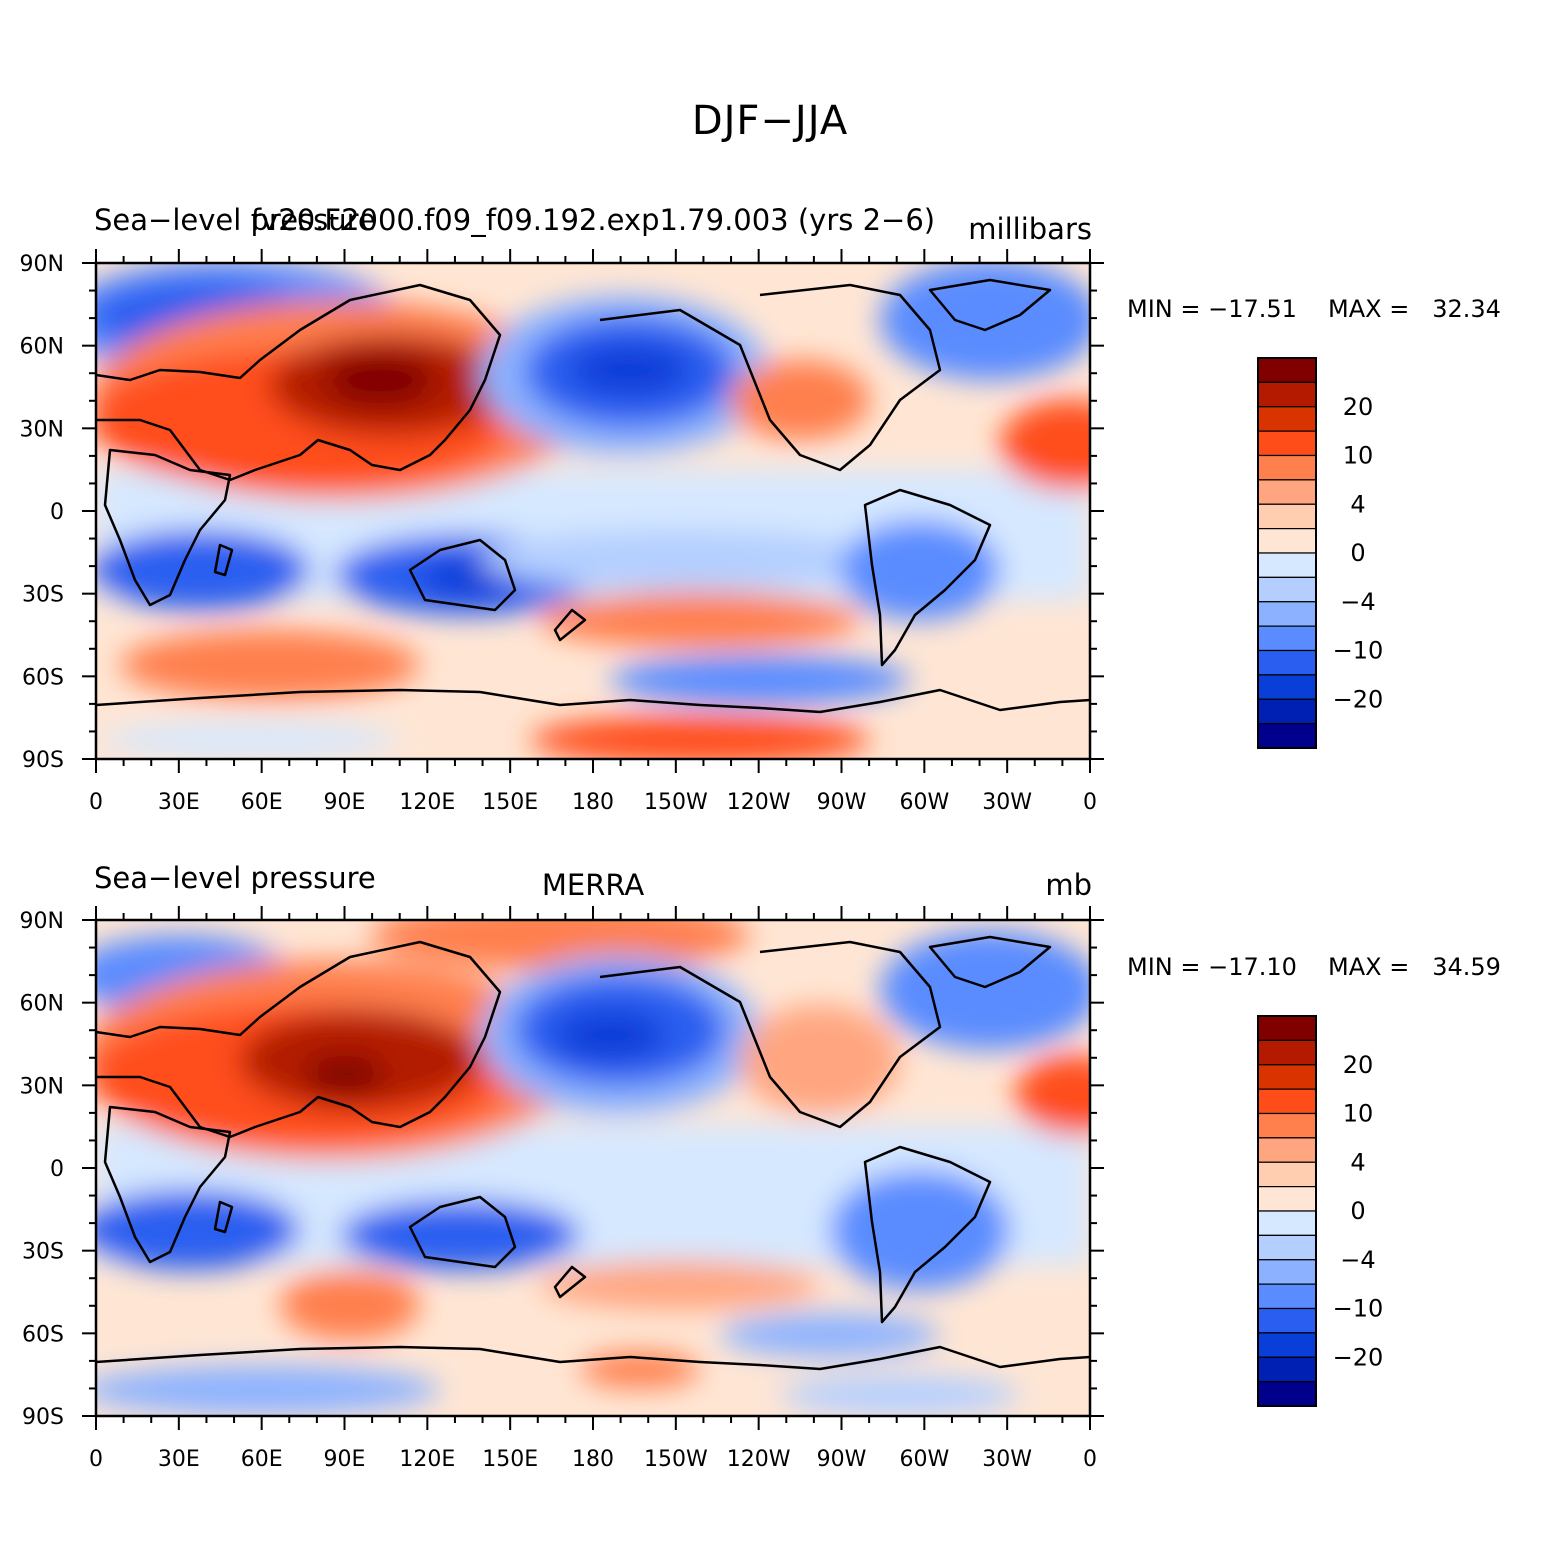 This screenshot has height=1542, width=1541. What do you see at coordinates (570, 1282) in the screenshot?
I see `coast-new-zealand` at bounding box center [570, 1282].